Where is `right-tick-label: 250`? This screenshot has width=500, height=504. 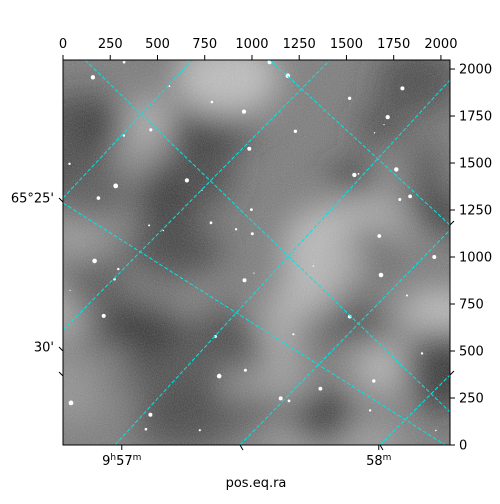 right-tick-label: 250 is located at coordinates (471, 399).